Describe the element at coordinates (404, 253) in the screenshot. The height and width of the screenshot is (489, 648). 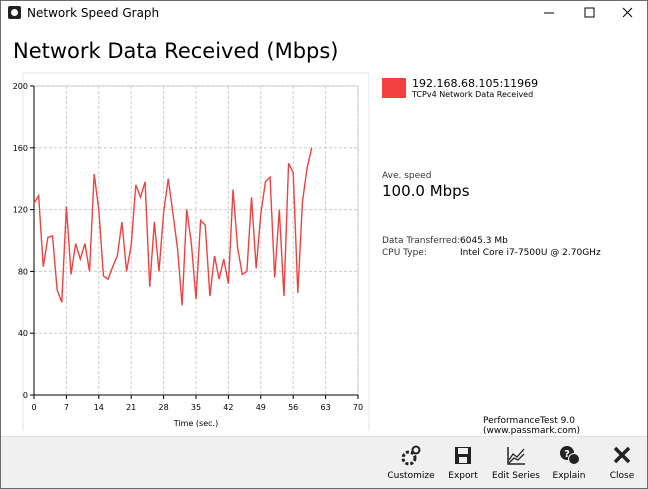
I see `stat-key: CPU Type:` at that location.